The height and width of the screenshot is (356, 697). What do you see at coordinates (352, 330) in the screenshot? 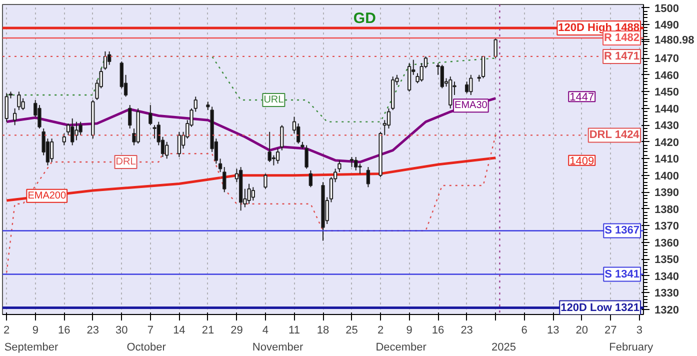
I see `x-tick-label: 25` at bounding box center [352, 330].